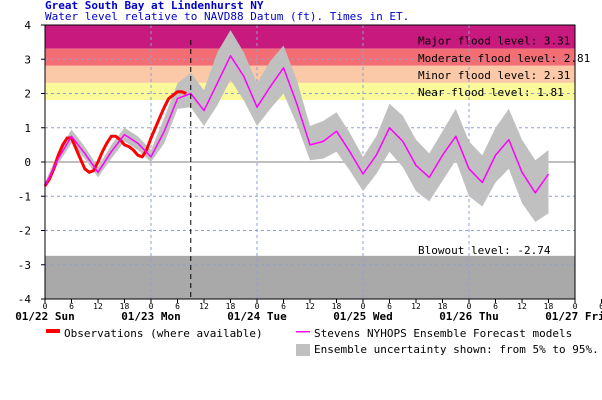  What do you see at coordinates (573, 316) in the screenshot?
I see `x-day-label: 01/27 Fri` at bounding box center [573, 316].